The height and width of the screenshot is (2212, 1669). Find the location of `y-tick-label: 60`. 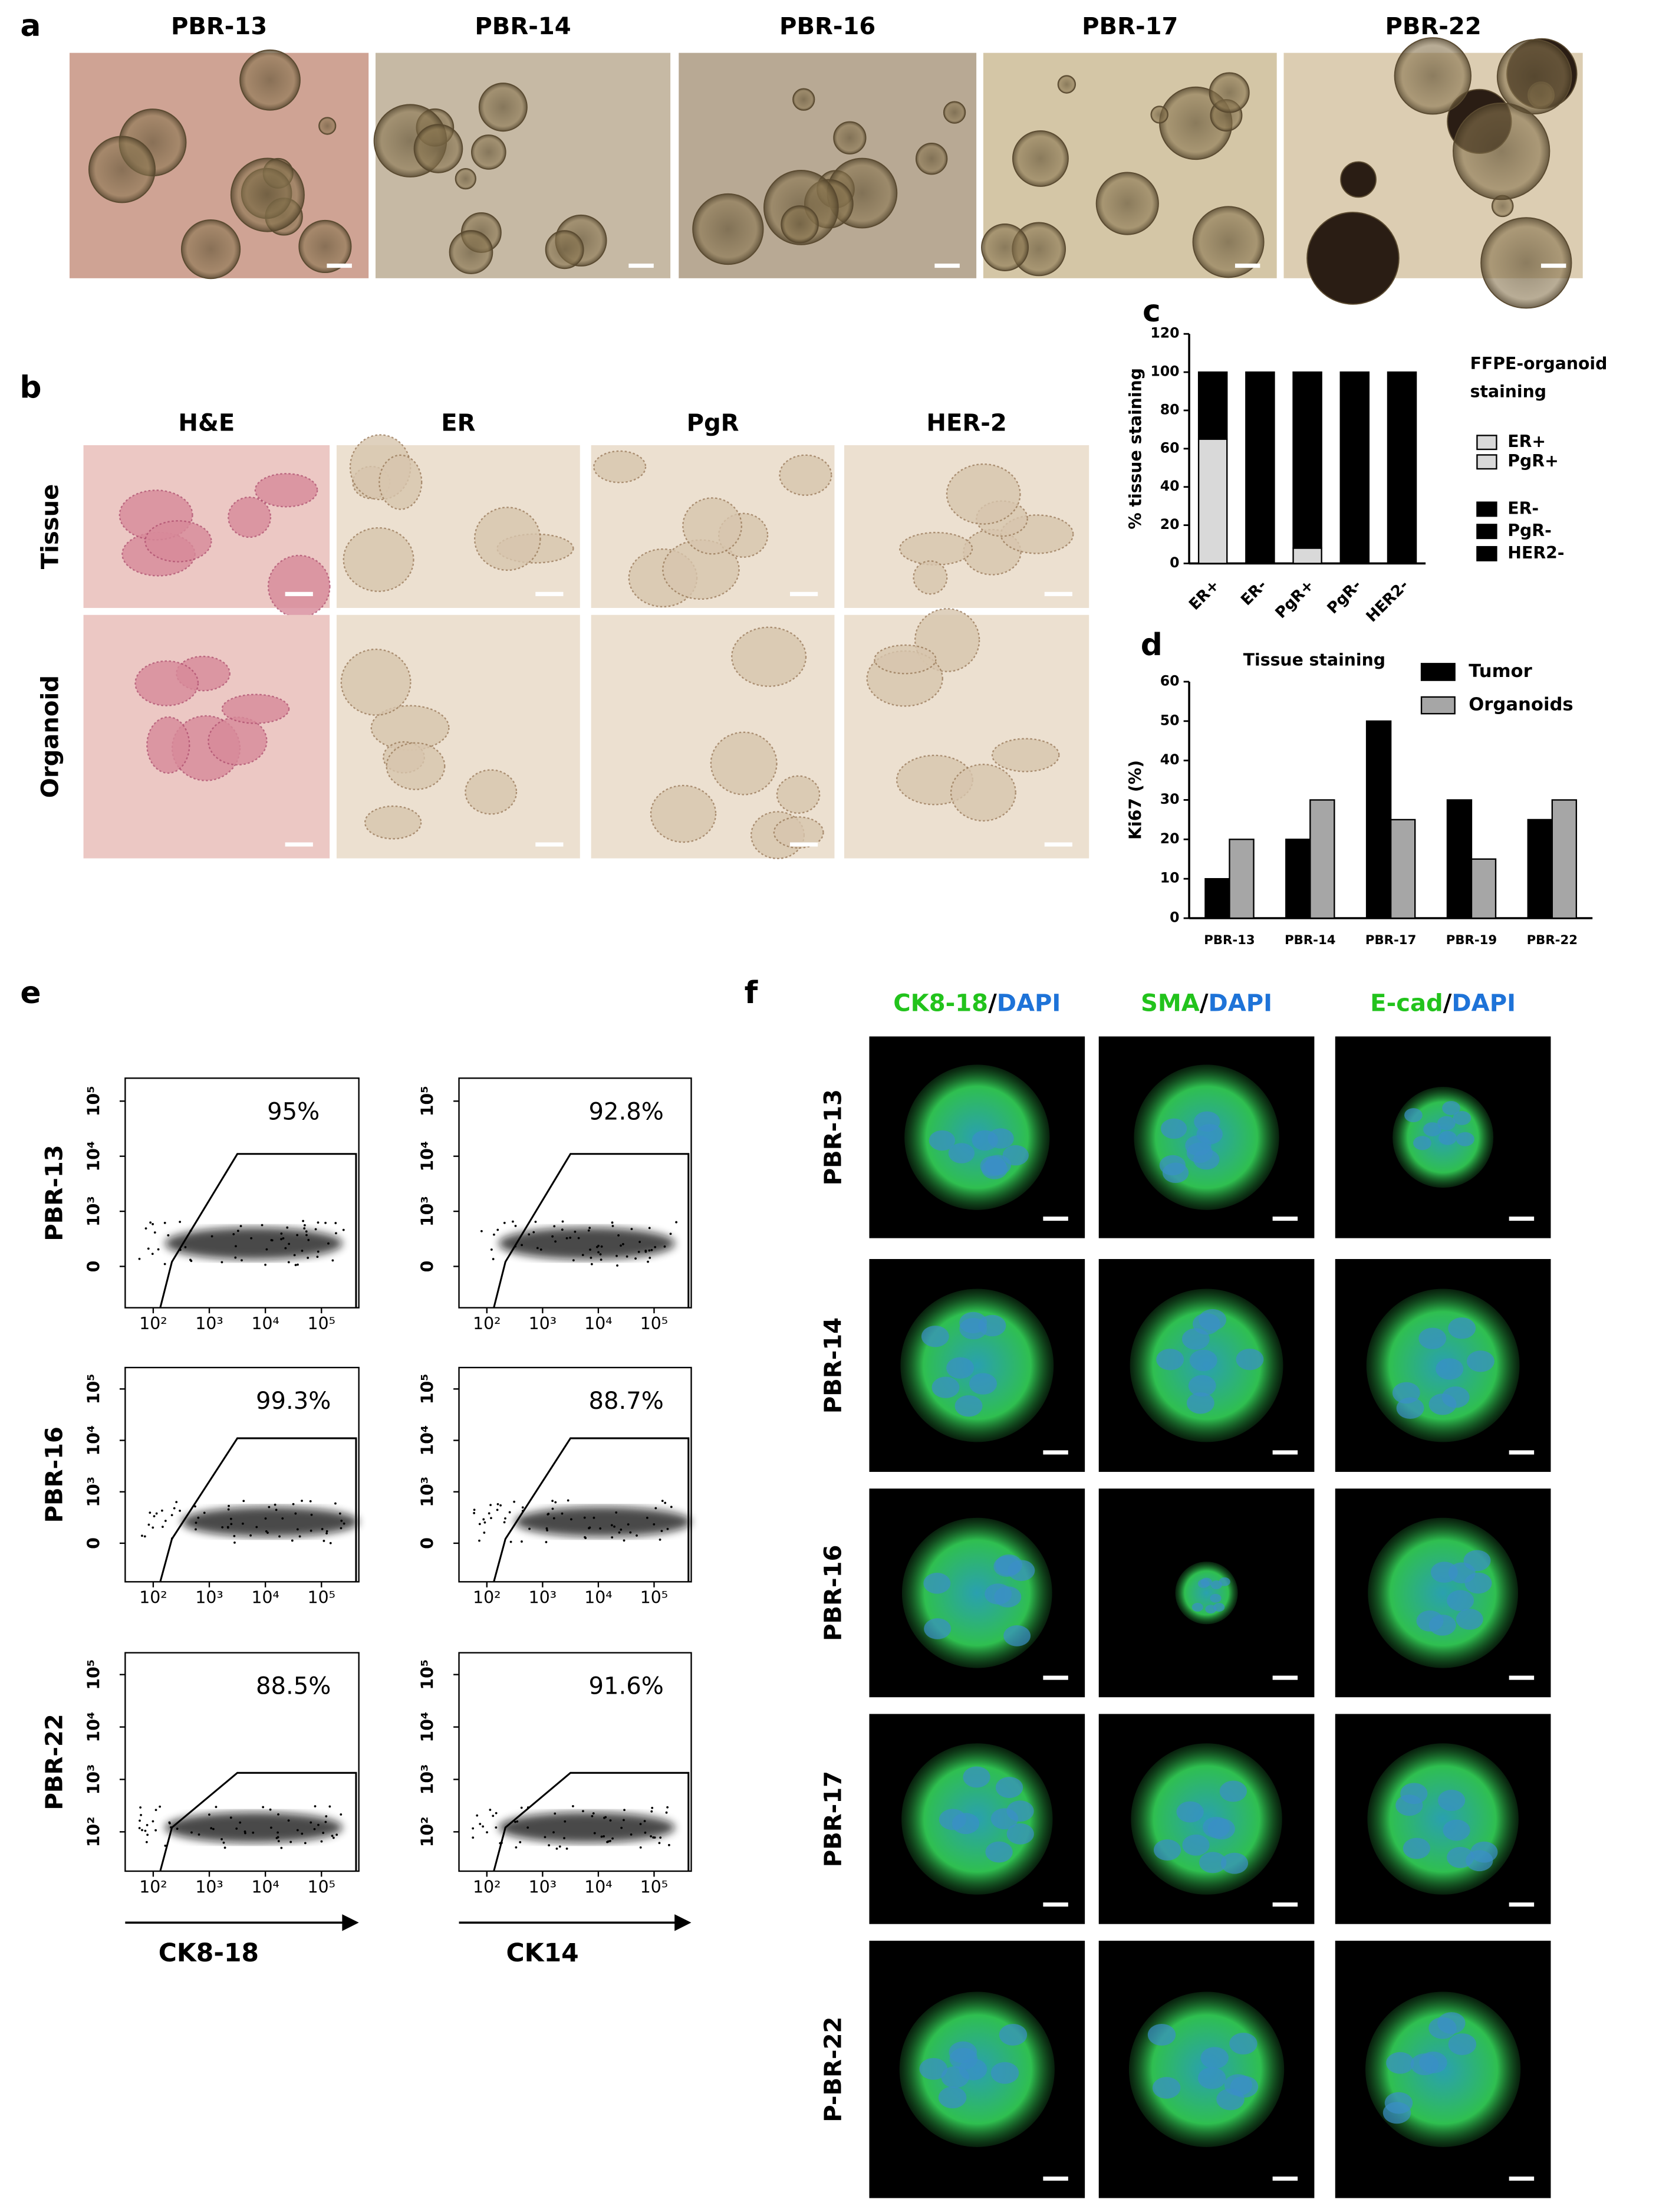

y-tick-label: 60 is located at coordinates (1170, 681).